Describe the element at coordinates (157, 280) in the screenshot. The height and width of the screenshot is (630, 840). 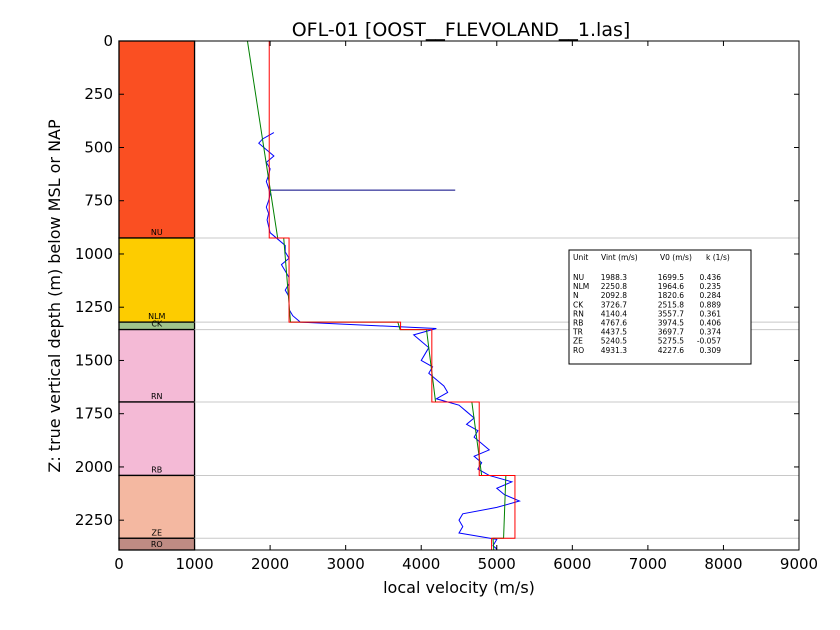
I see `unit-block-nlm` at that location.